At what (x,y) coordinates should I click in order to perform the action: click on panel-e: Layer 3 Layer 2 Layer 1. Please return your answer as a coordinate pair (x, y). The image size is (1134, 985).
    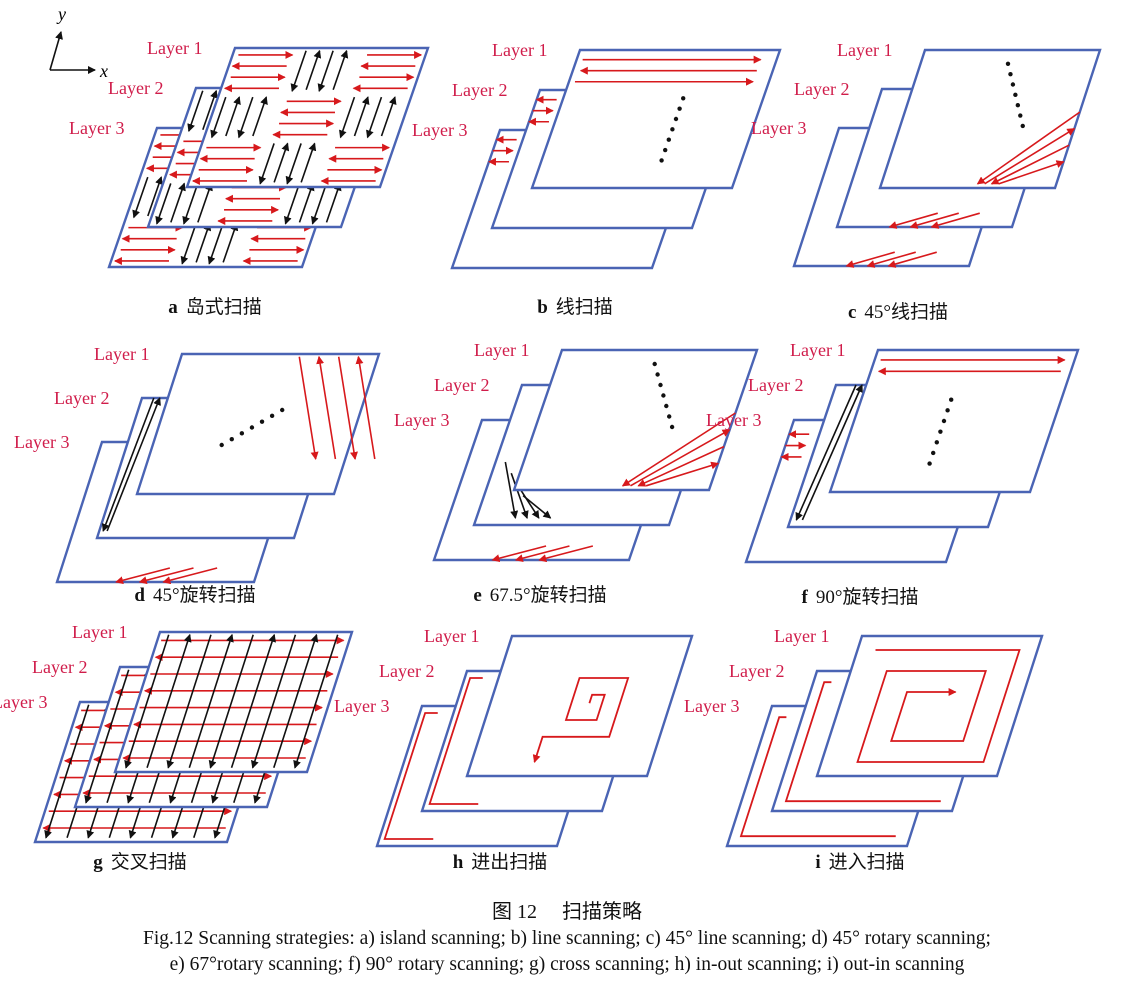
    Looking at the image, I should click on (576, 451).